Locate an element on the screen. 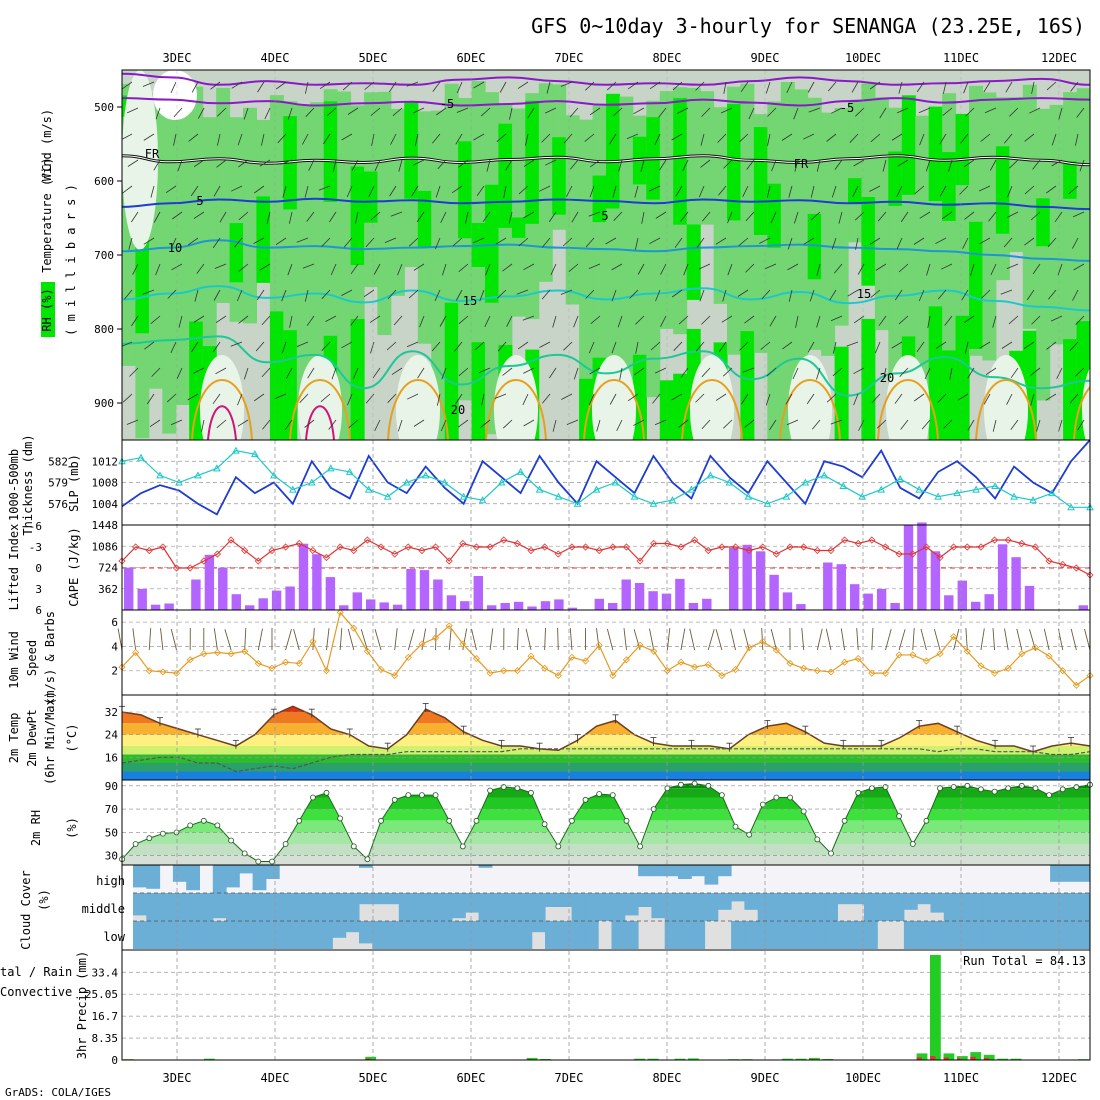  date-label-bottom: 7DEC is located at coordinates (569, 1078).